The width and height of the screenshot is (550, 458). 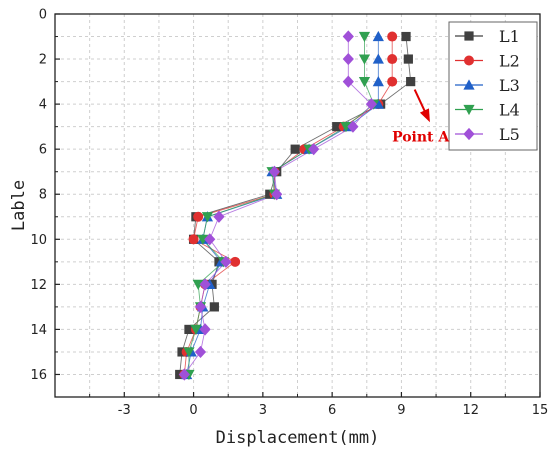 What do you see at coordinates (424, 115) in the screenshot?
I see `annotation-arrowhead` at bounding box center [424, 115].